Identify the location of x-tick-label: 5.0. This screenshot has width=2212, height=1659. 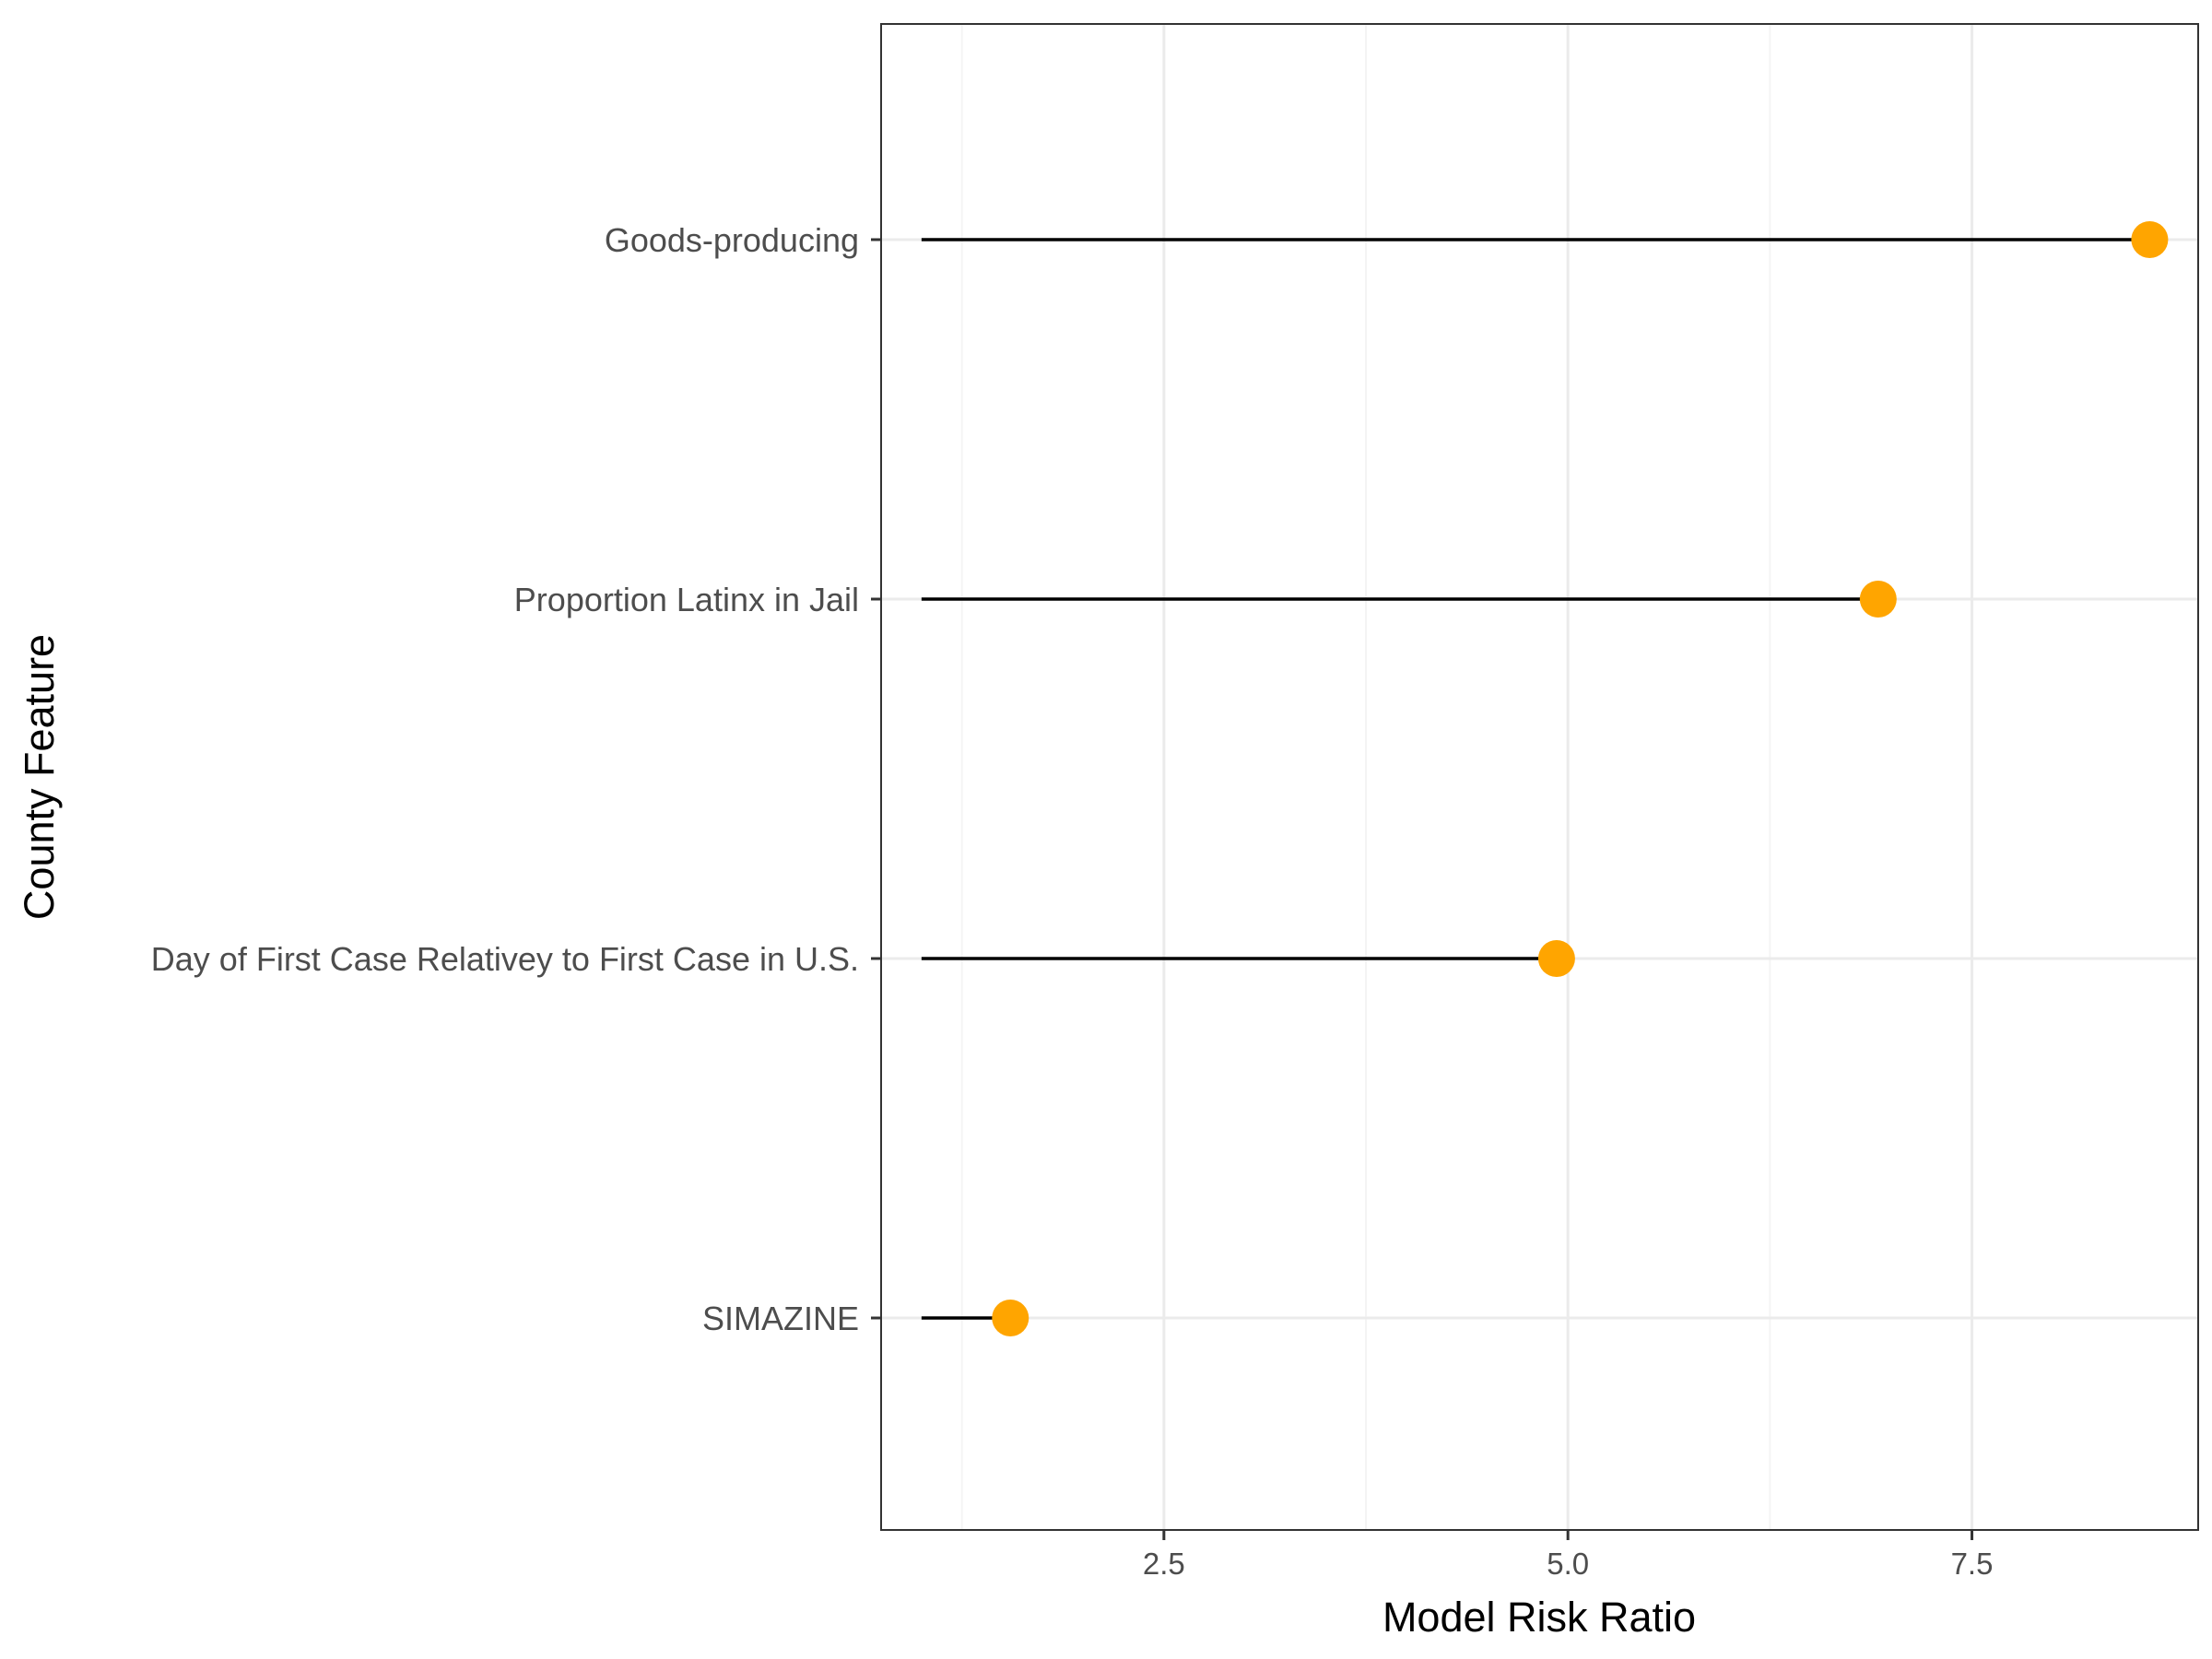
(1568, 1564).